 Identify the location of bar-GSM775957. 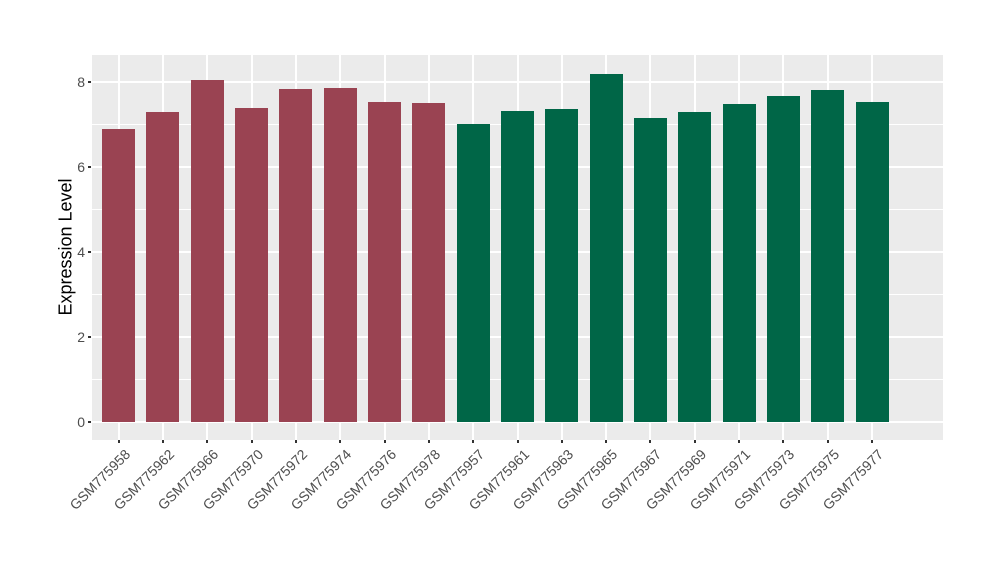
(473, 273).